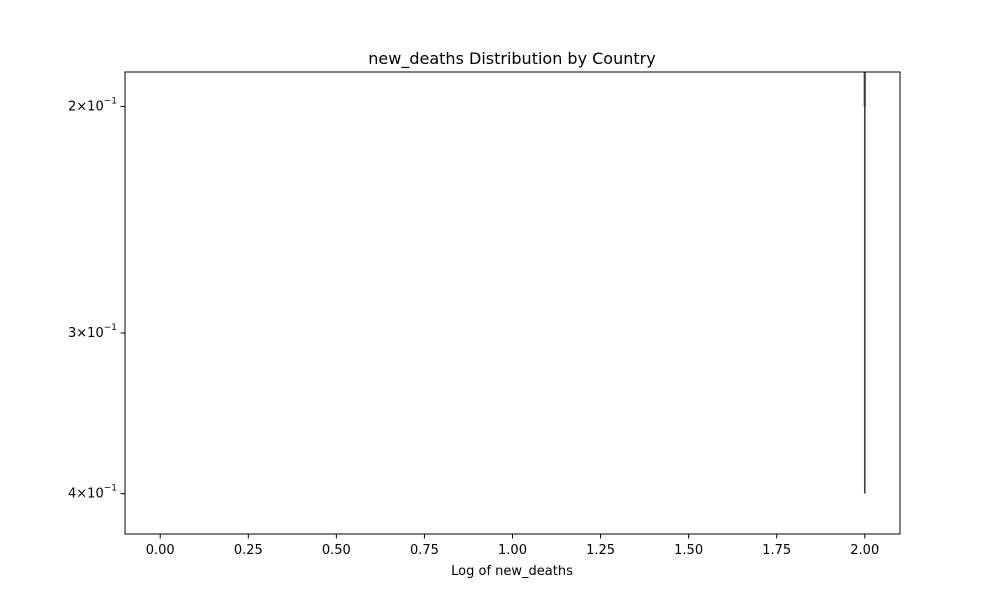  I want to click on x-tick-label: 0.50, so click(336, 550).